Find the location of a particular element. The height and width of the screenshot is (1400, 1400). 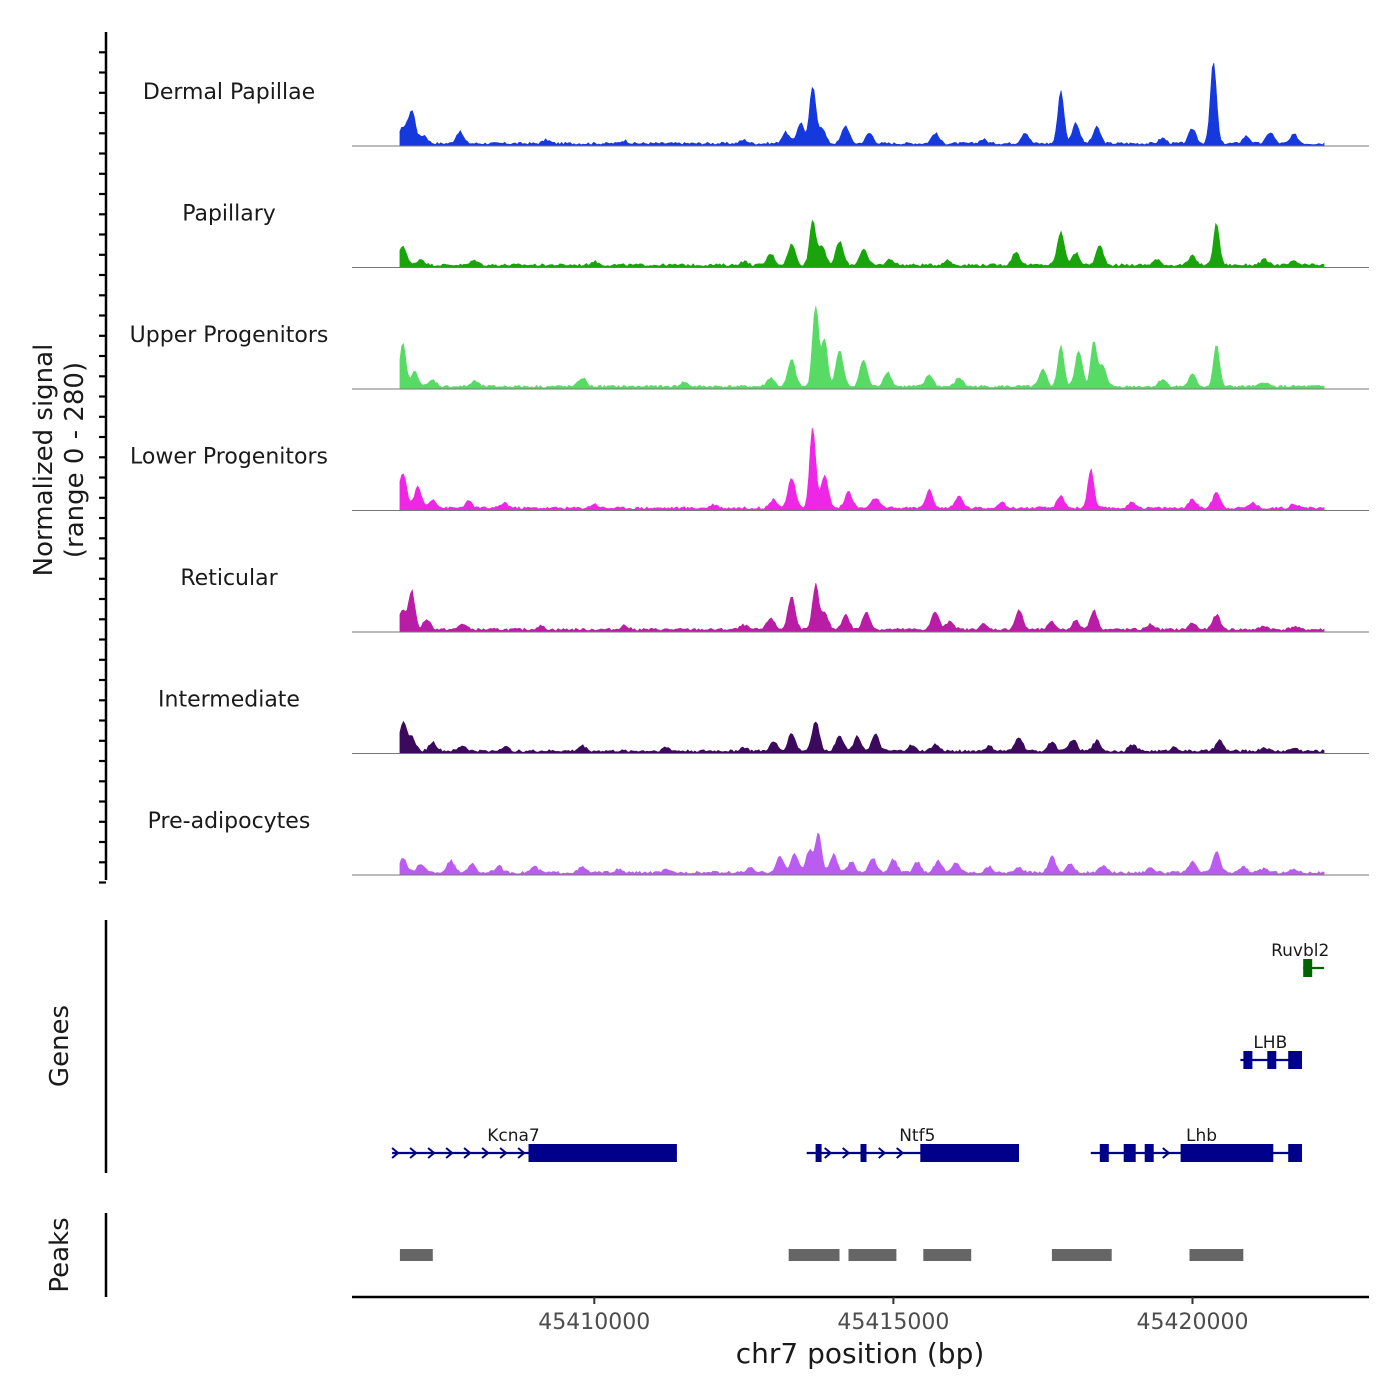

track-dermal-papillae: Dermal Papillae is located at coordinates (756, 104).